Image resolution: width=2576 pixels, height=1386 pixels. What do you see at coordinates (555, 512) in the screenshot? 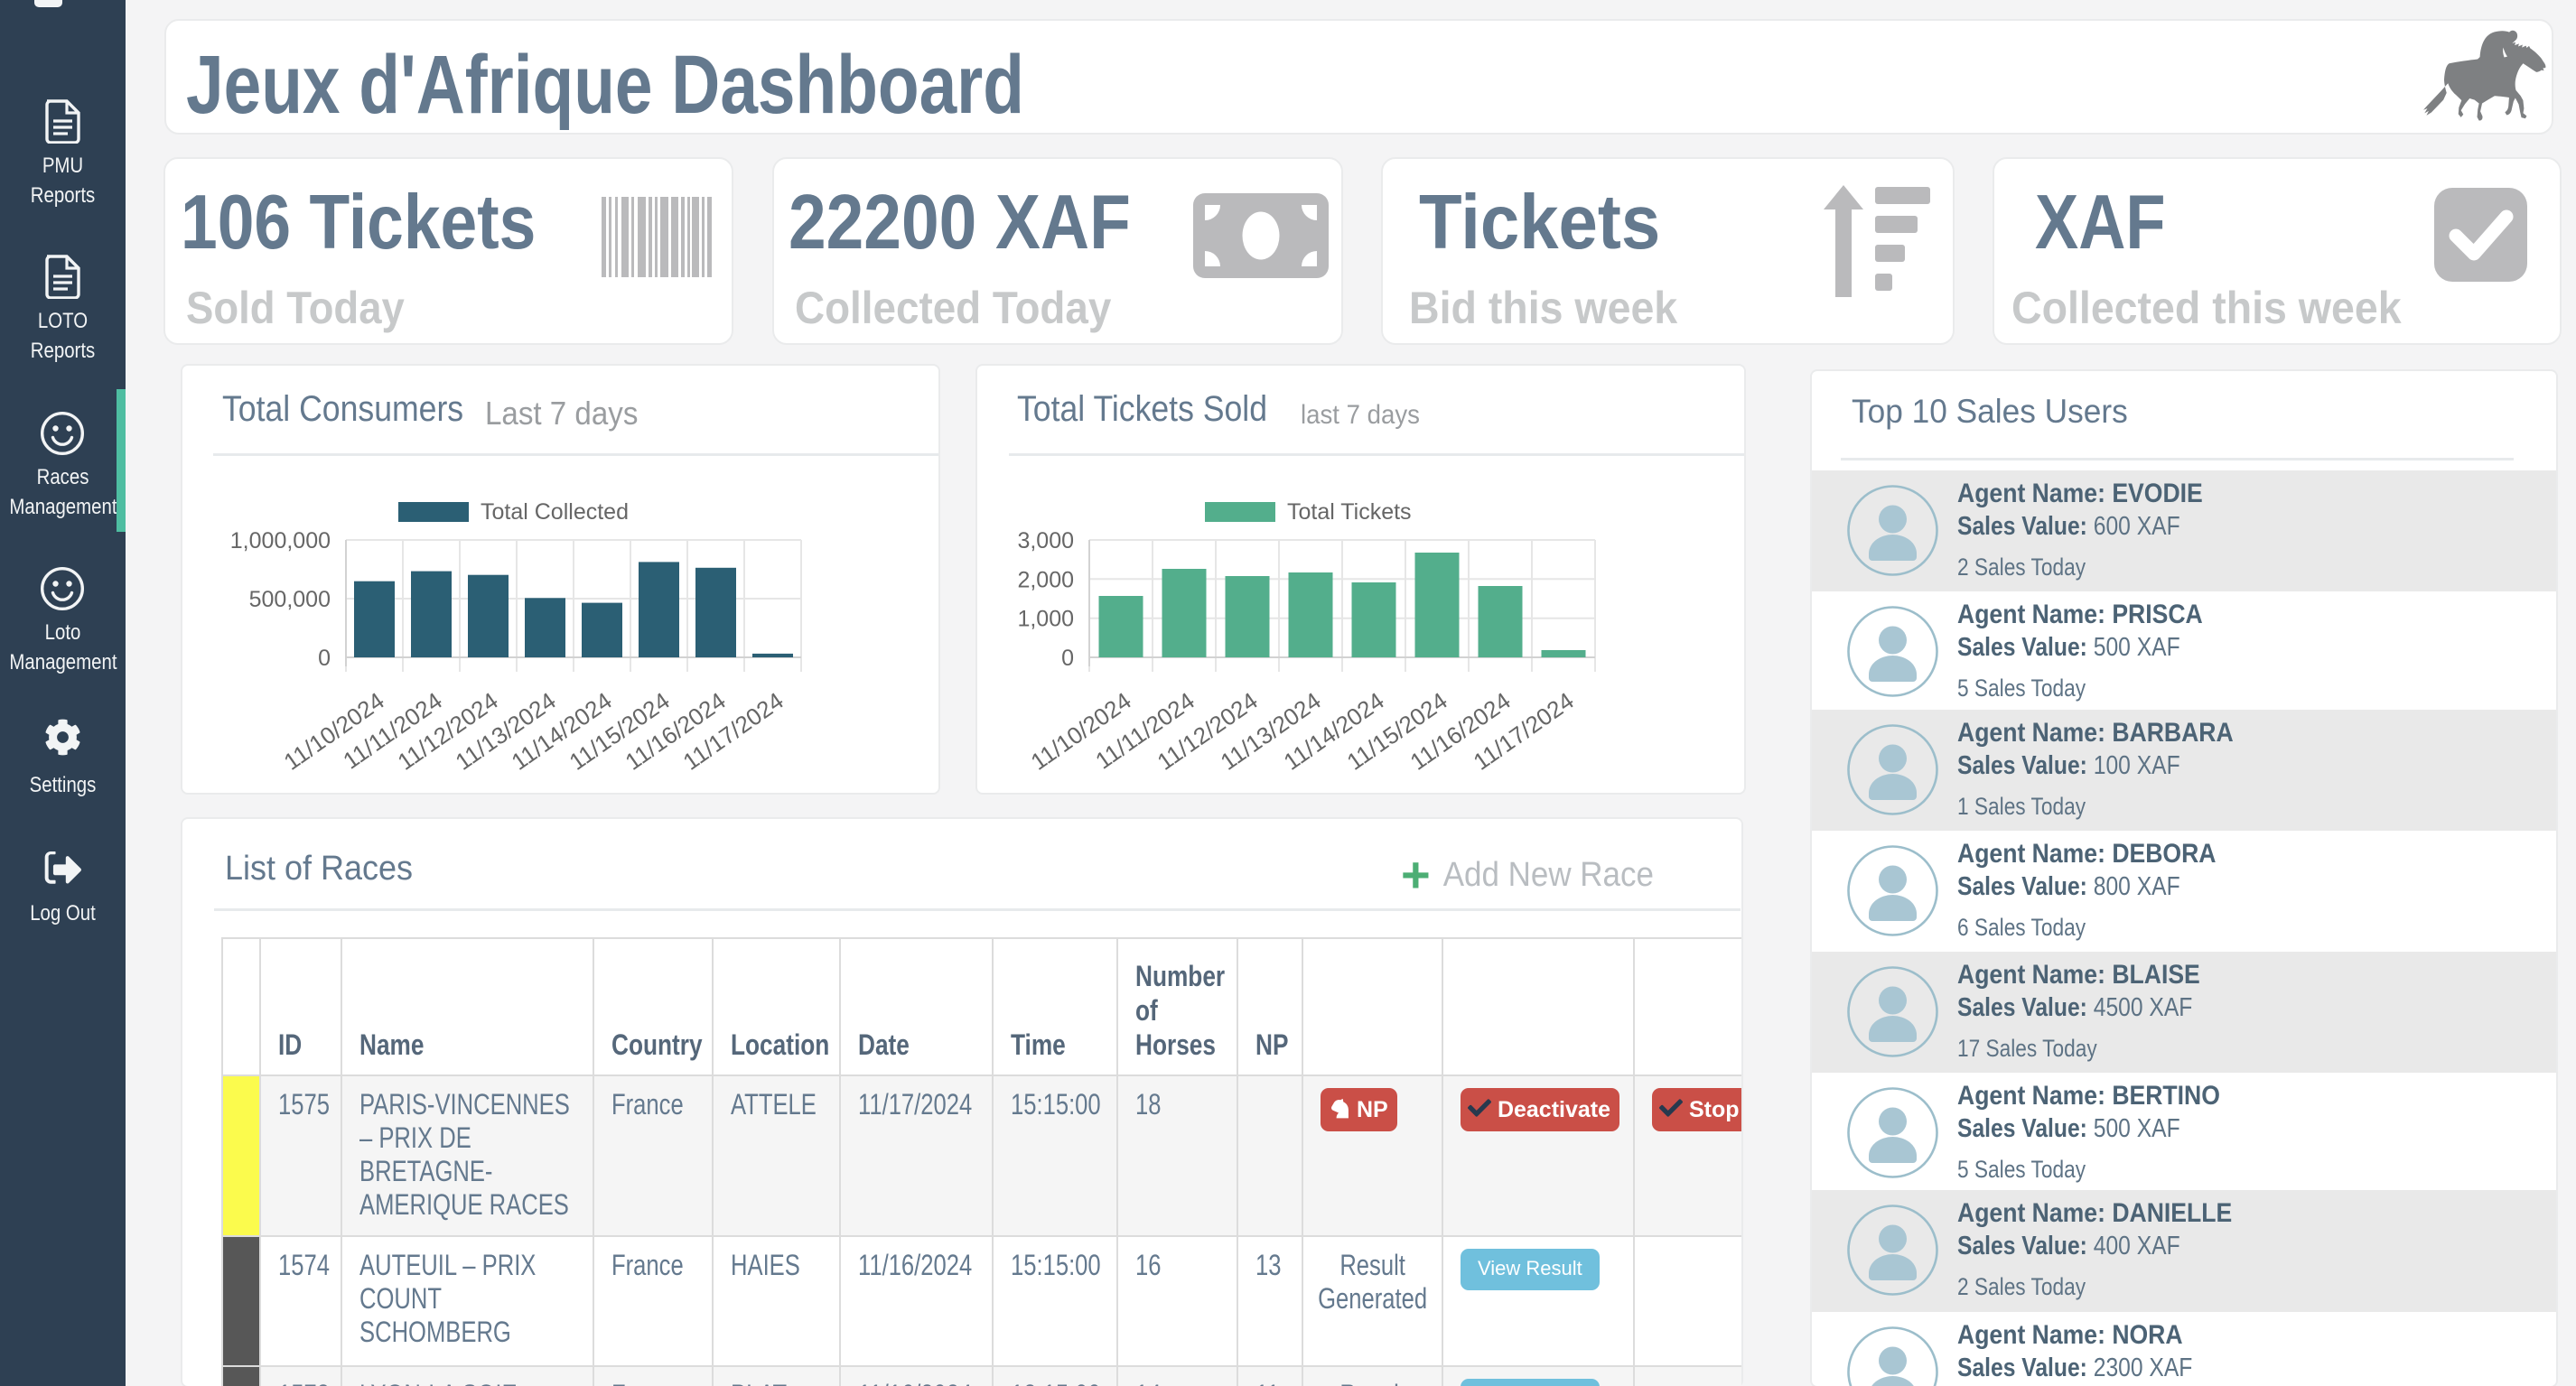
I see `svg-text: Total Collected` at bounding box center [555, 512].